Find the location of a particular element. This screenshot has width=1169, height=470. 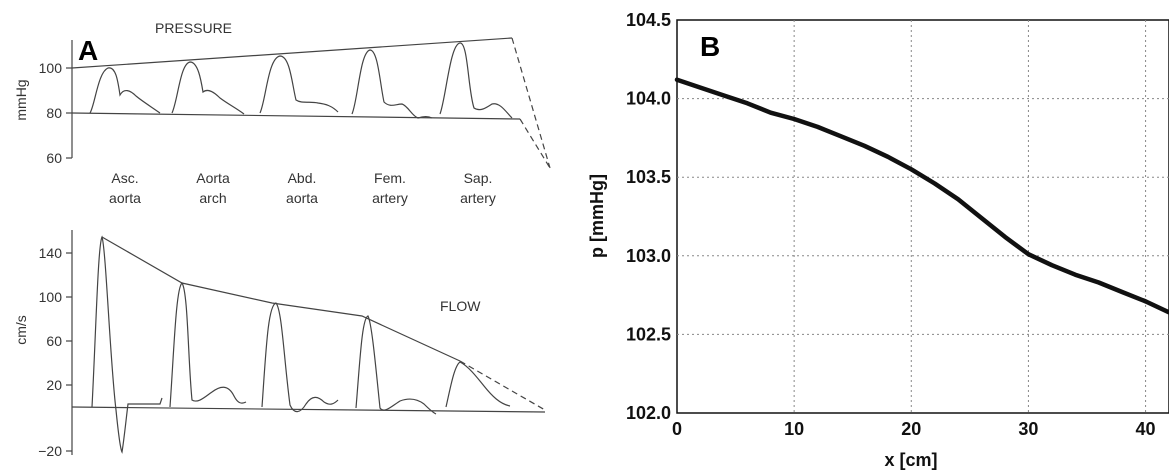

pressure-waveform-aorta-arch is located at coordinates (208, 88).